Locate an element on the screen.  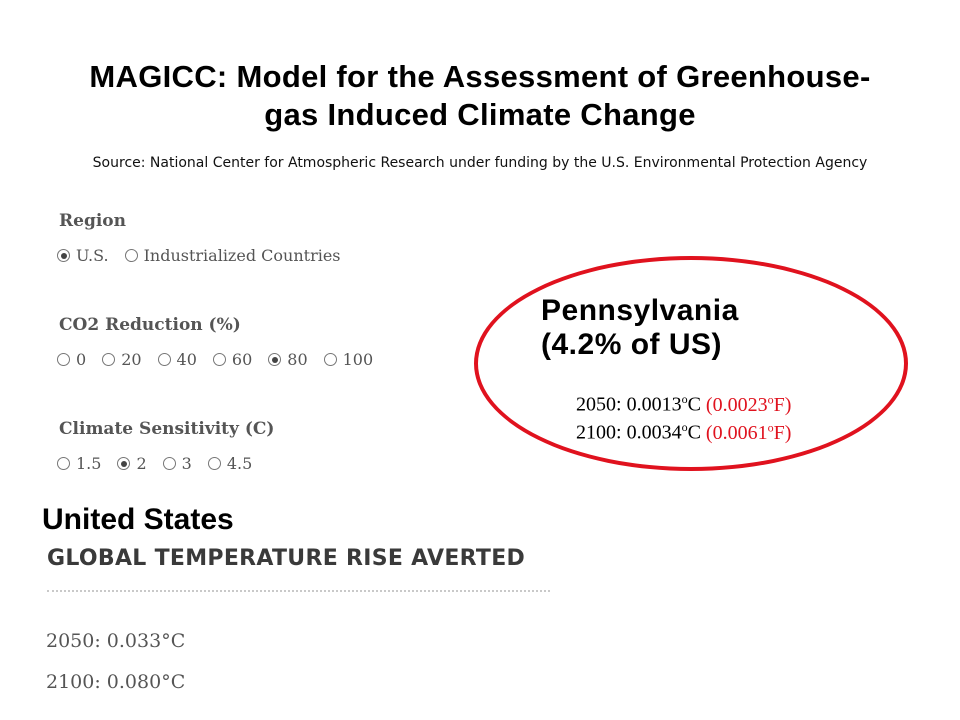
pennsylvania-2050-line: 2050: 0.0013oC (0.0023oF) is located at coordinates (683, 404).